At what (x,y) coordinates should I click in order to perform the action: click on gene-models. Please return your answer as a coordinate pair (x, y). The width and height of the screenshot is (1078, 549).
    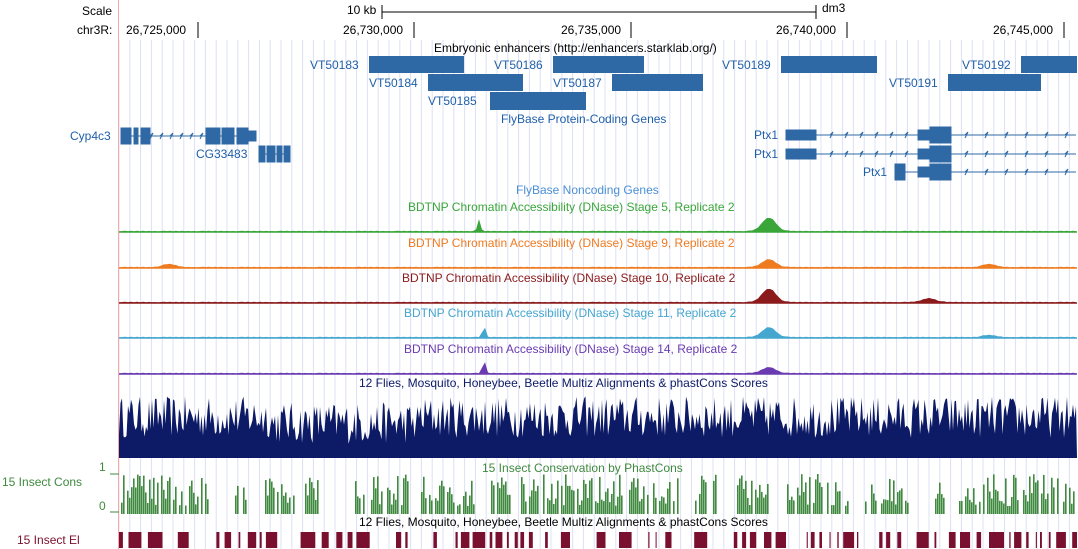
    Looking at the image, I should click on (598, 153).